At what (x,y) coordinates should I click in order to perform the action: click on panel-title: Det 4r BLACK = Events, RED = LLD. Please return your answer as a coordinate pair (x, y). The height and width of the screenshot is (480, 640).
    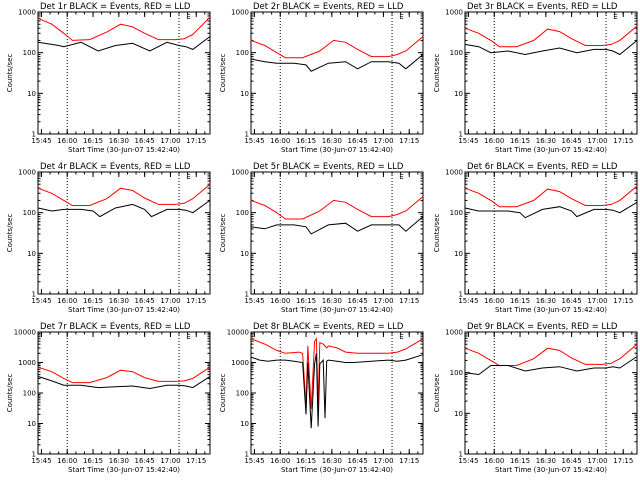
    Looking at the image, I should click on (115, 167).